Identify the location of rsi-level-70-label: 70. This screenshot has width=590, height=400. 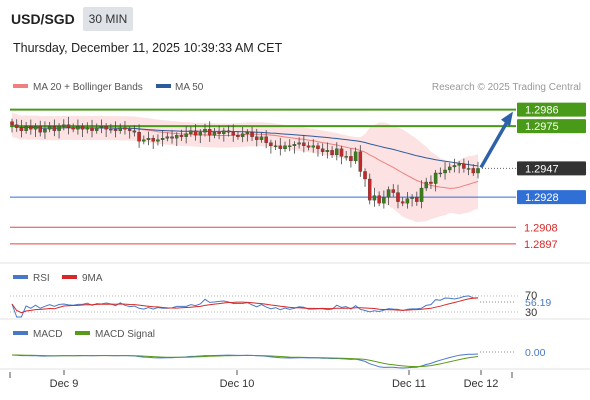
(531, 296).